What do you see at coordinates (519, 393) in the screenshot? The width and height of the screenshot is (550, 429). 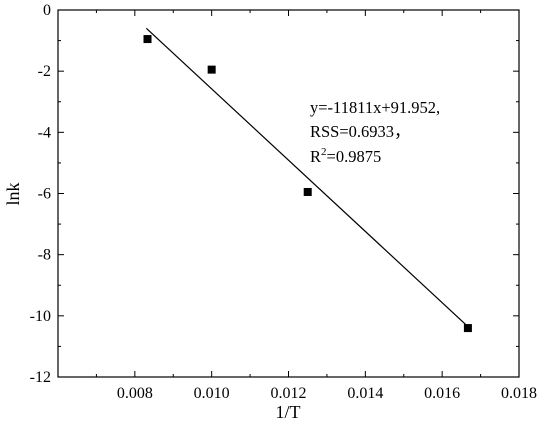 I see `x-tick-label: 0.018` at bounding box center [519, 393].